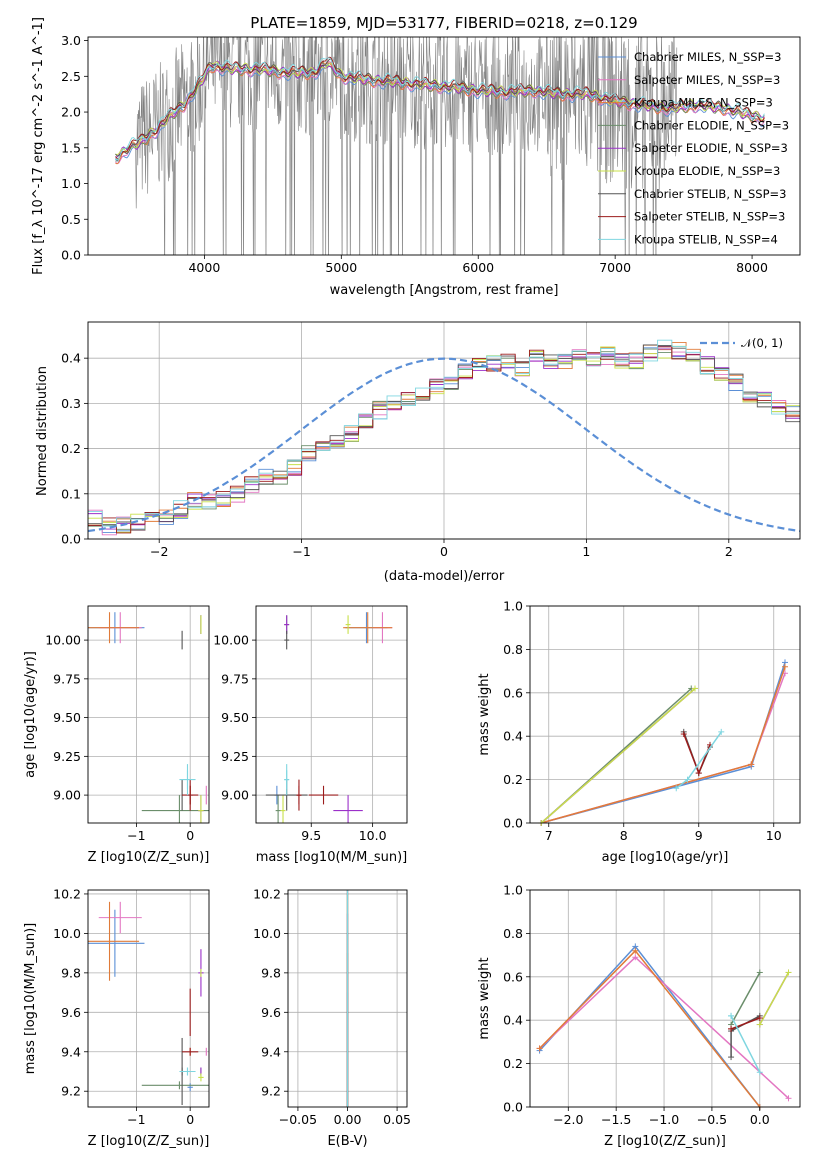  I want to click on y-tick-label: 2.0, so click(71, 112).